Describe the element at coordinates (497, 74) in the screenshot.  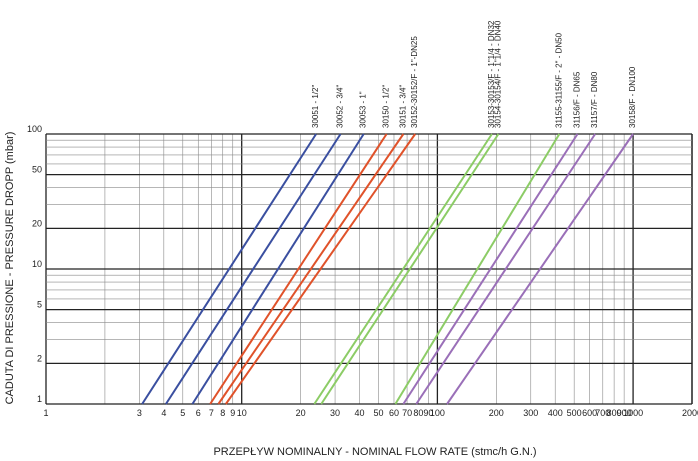
I see `series-label: 30154-30154/F - 1"1/4 - DN40` at that location.